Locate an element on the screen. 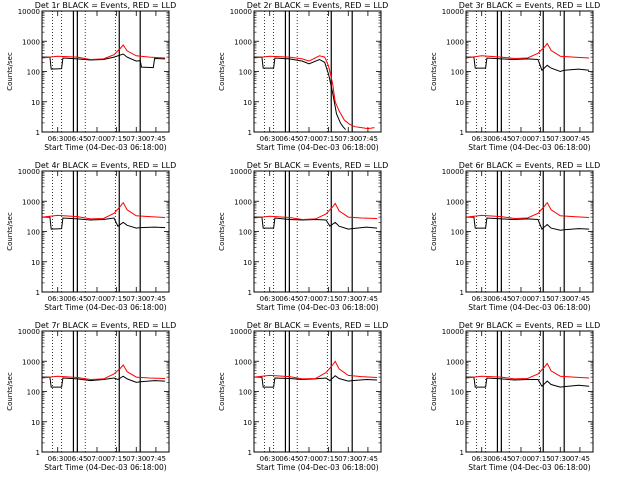 The height and width of the screenshot is (480, 640). panel-title: Det 2r BLACK = Events, RED = LLD is located at coordinates (318, 5).